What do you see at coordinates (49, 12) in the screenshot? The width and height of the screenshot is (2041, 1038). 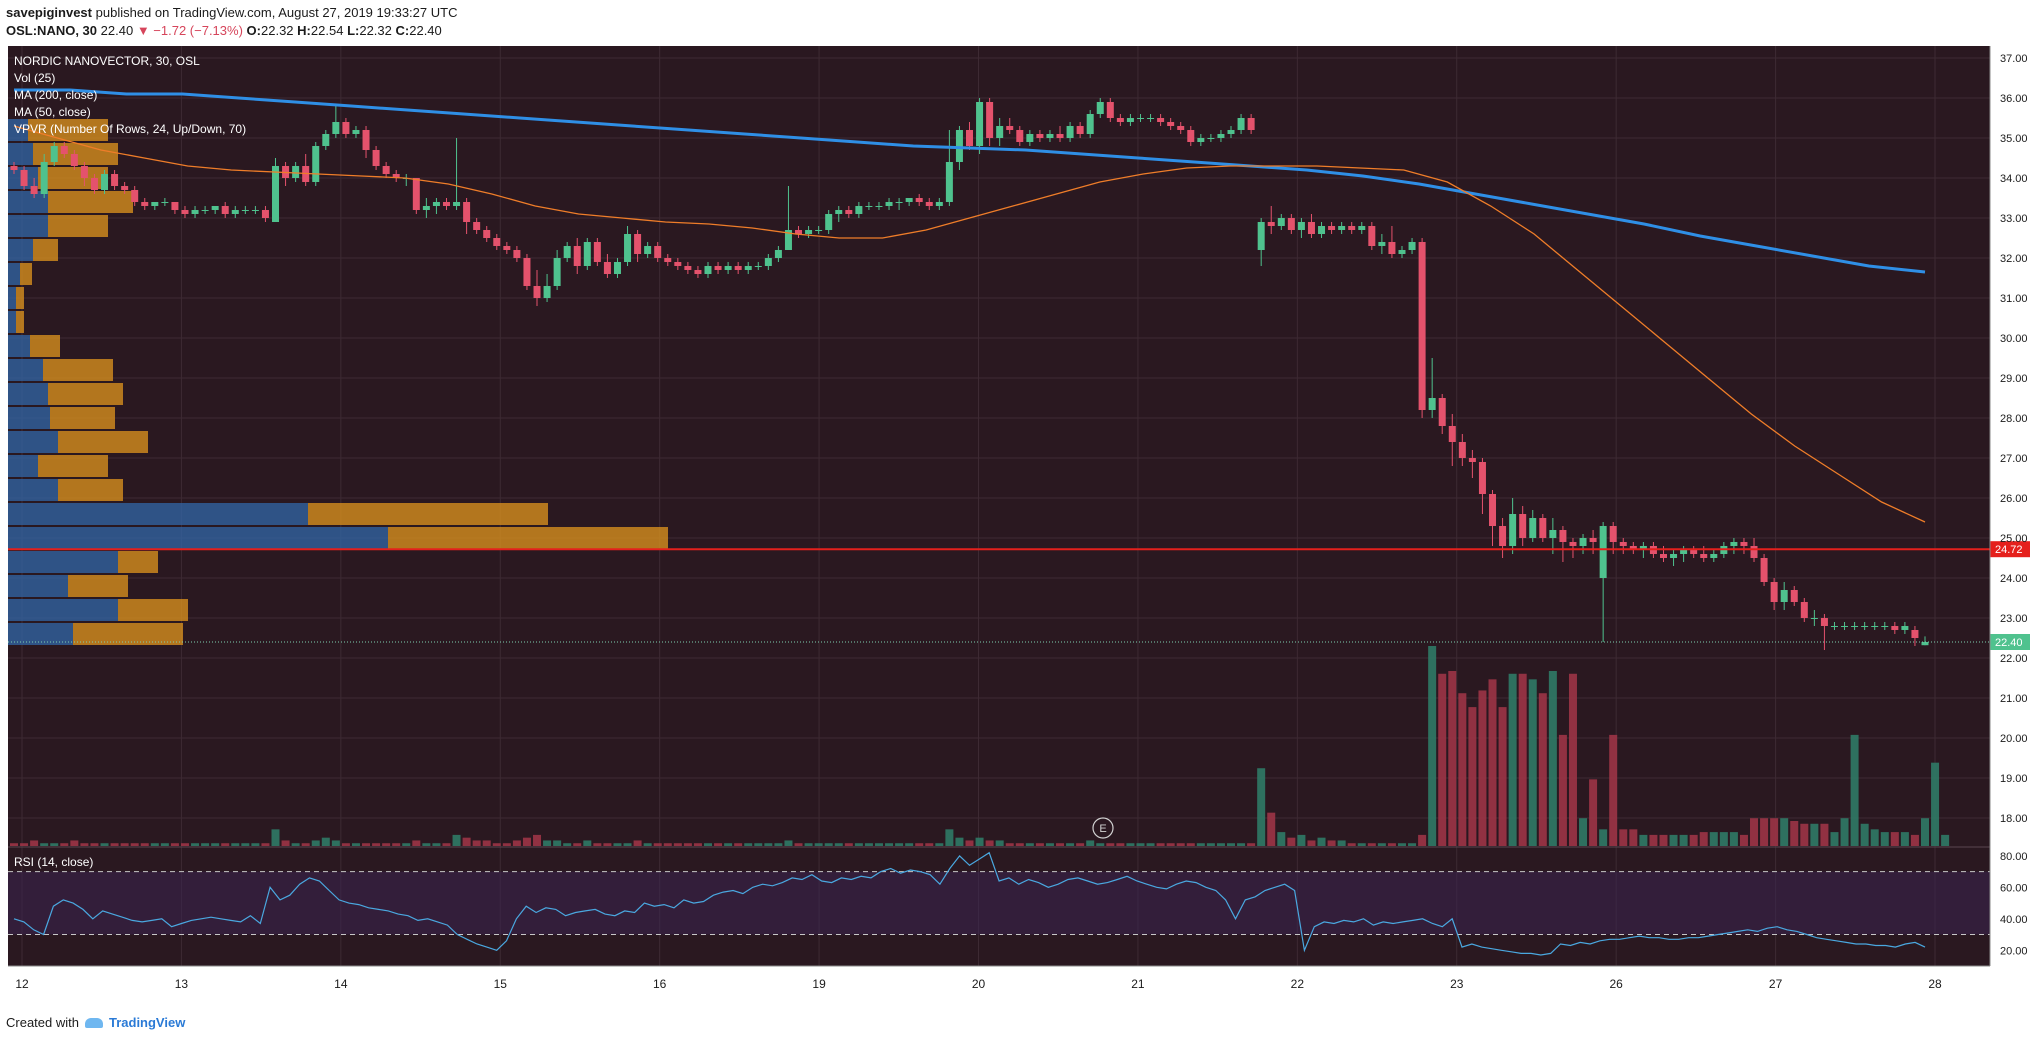 I see `author-name: savepiginvest` at bounding box center [49, 12].